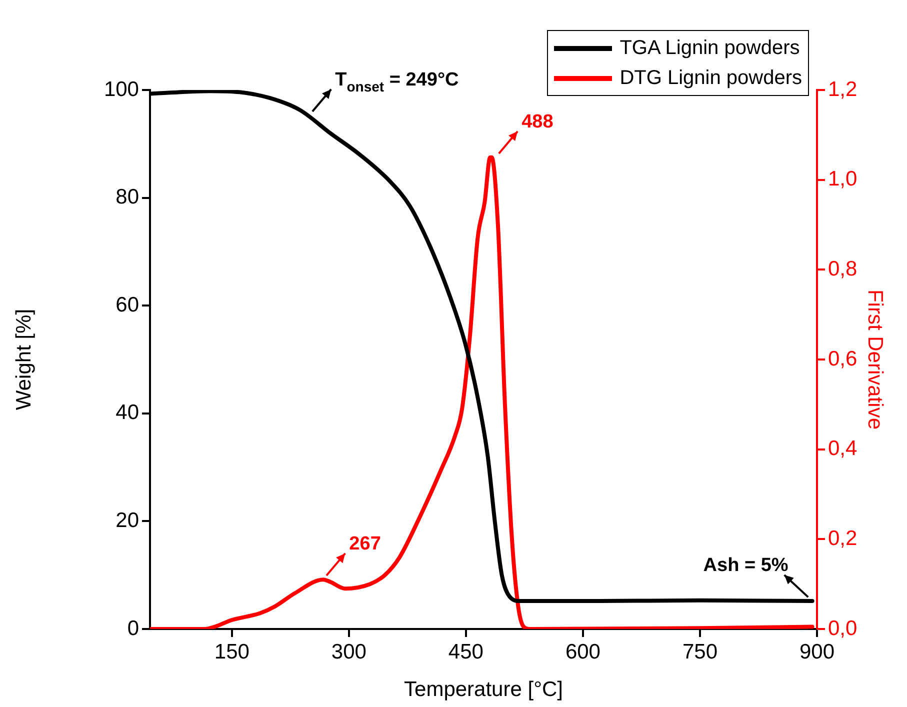 The width and height of the screenshot is (907, 707). Describe the element at coordinates (24, 359) in the screenshot. I see `y-axis-title: Weight [%]` at that location.